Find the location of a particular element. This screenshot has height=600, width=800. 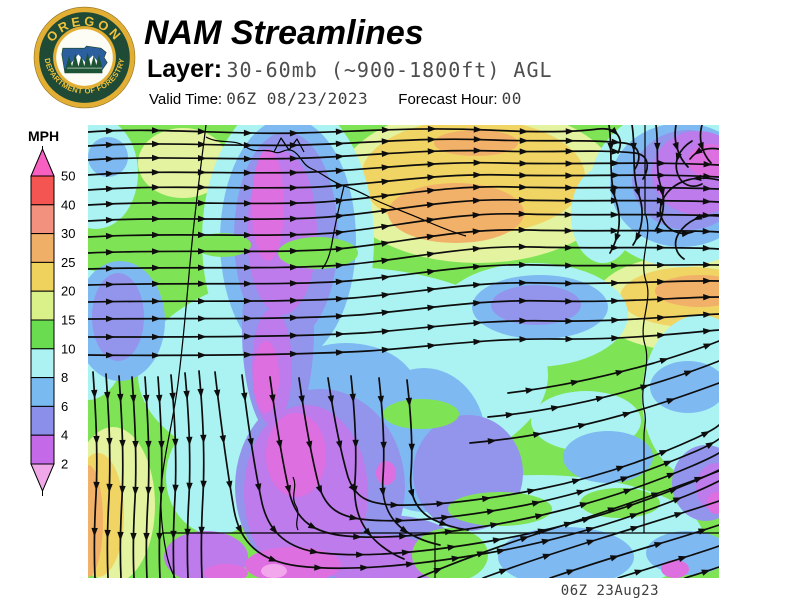

legend-unit-label: MPH is located at coordinates (44, 136).